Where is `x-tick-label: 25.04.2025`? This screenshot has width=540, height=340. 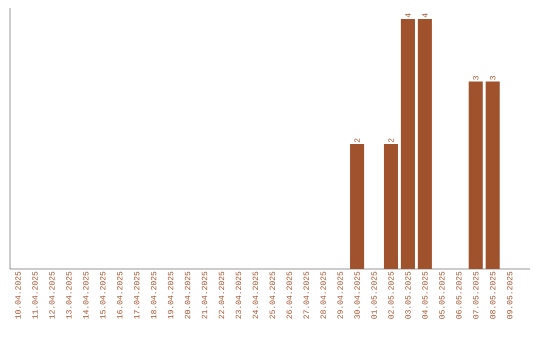
x-tick-label: 25.04.2025 is located at coordinates (273, 295).